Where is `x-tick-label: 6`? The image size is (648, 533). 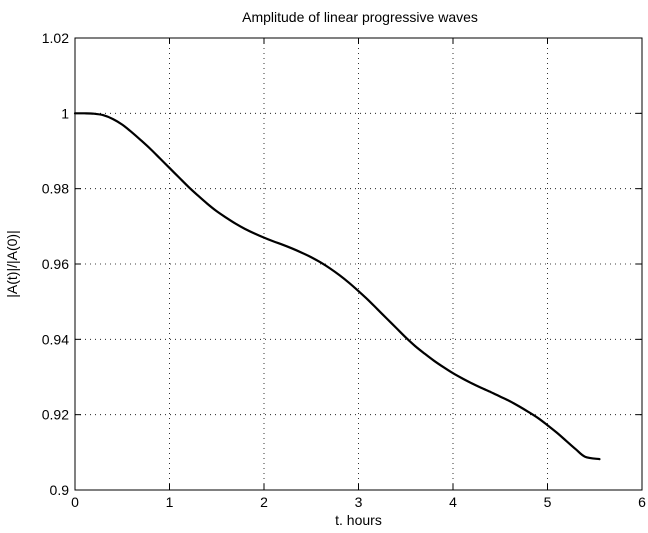 x-tick-label: 6 is located at coordinates (642, 502).